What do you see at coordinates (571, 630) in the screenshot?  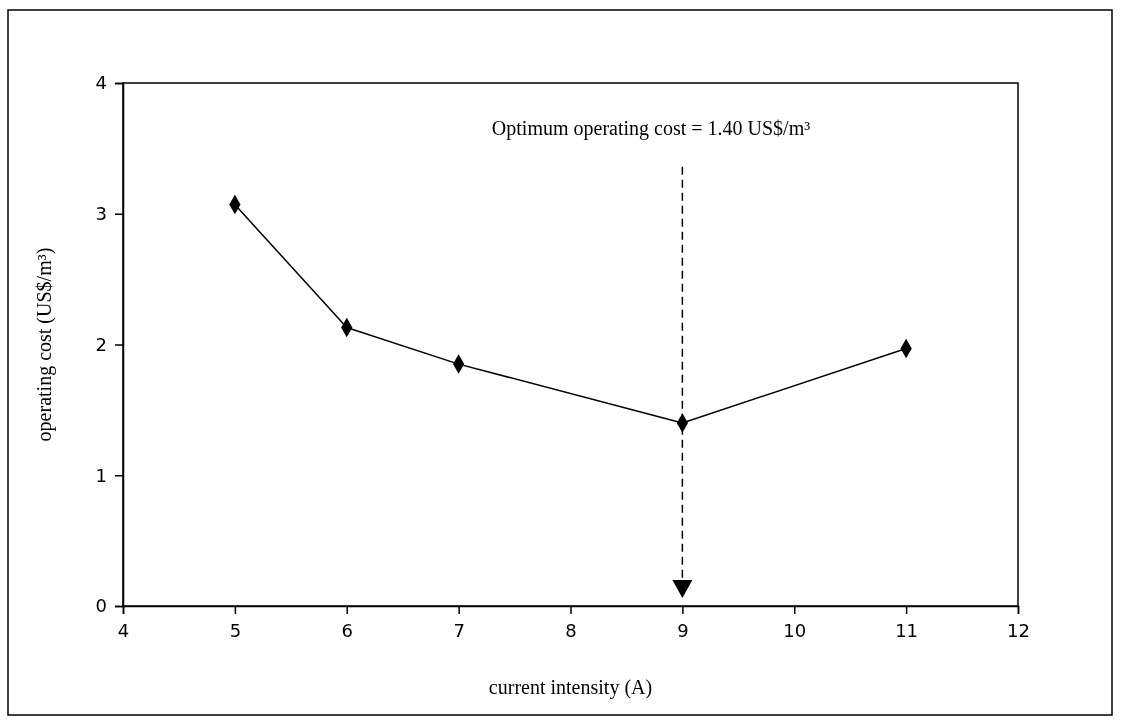 I see `x-tick-label: 8` at bounding box center [571, 630].